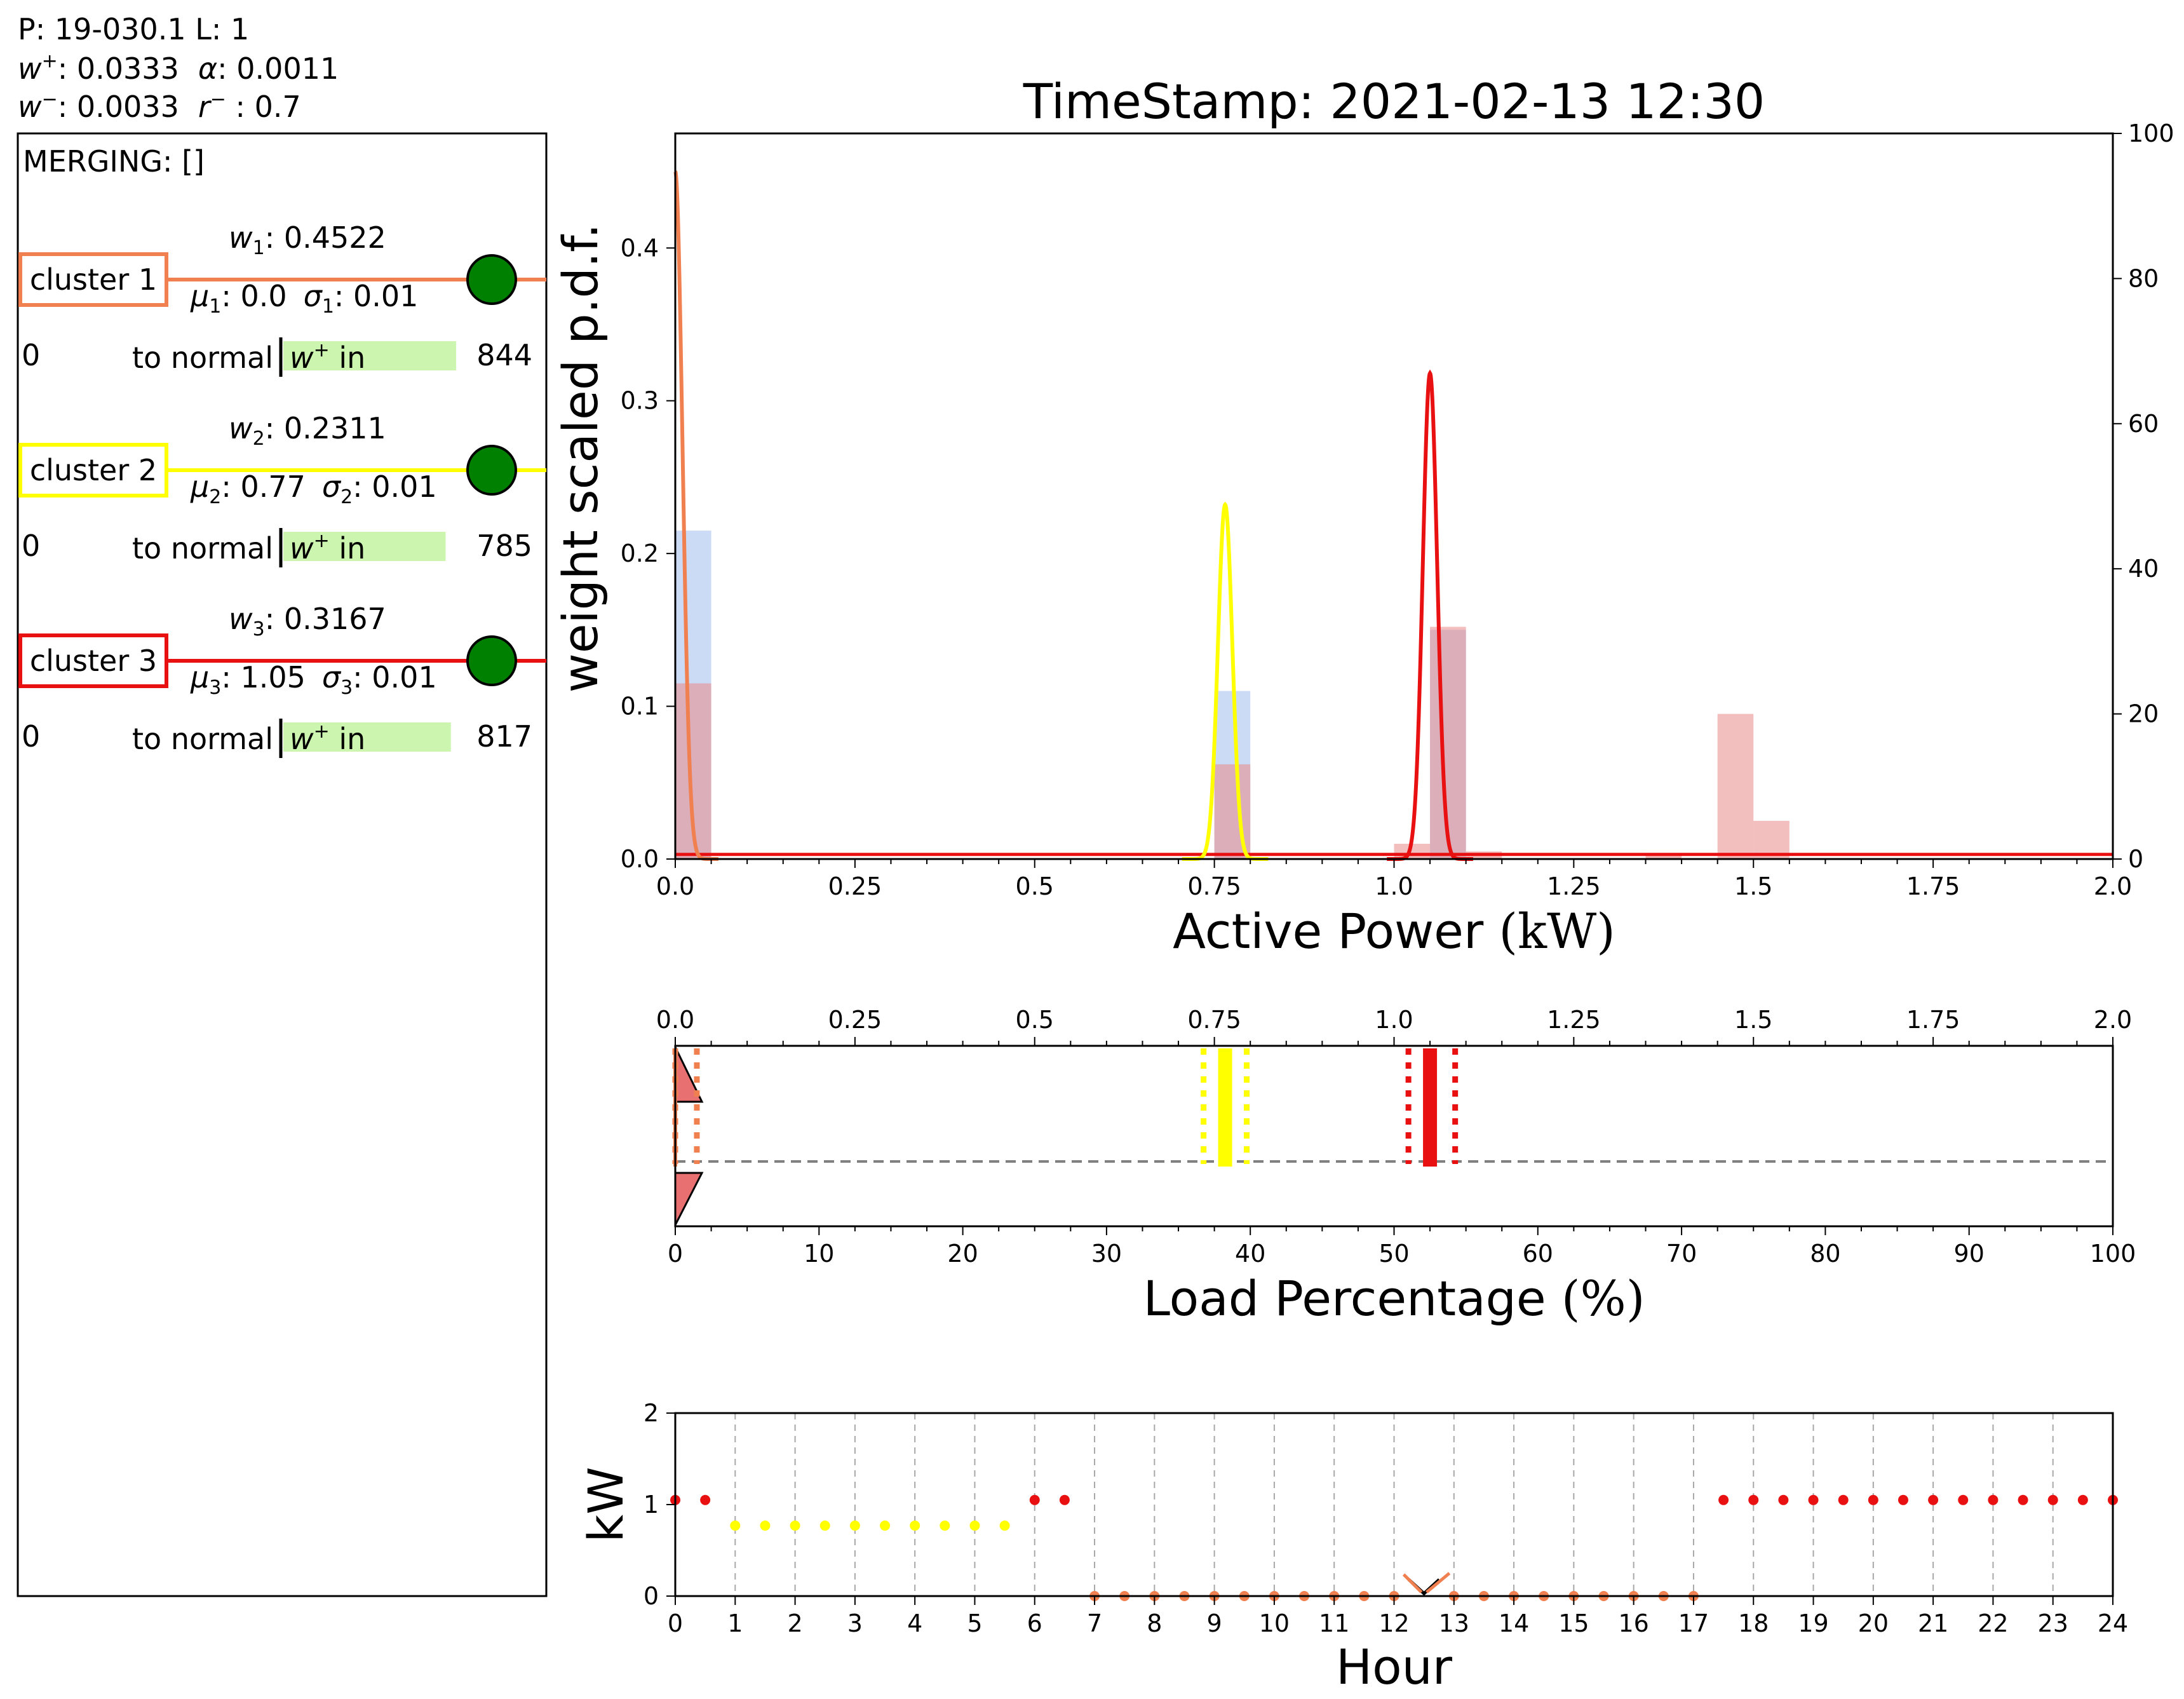 The image size is (2184, 1699). What do you see at coordinates (2135, 859) in the screenshot?
I see `y2-tick-label: 0` at bounding box center [2135, 859].